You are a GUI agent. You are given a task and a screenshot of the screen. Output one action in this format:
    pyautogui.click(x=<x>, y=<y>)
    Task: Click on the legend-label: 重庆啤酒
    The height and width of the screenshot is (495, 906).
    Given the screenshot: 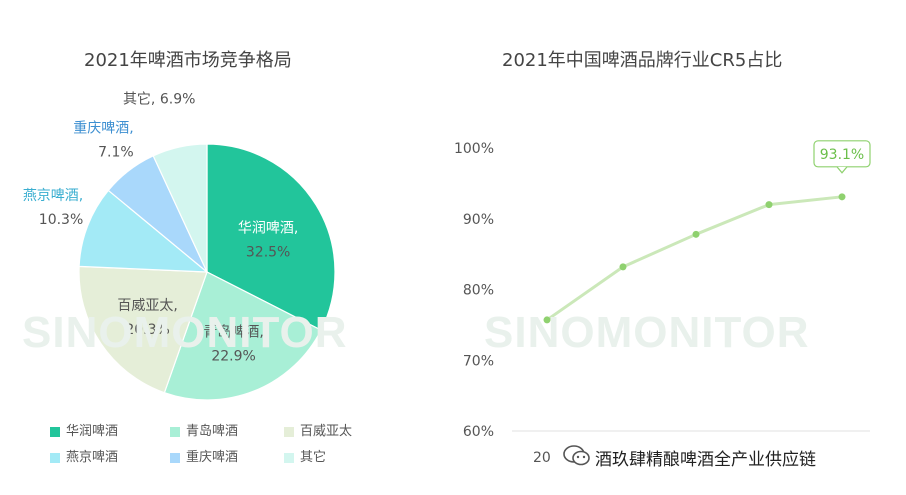 What is the action you would take?
    pyautogui.click(x=212, y=457)
    